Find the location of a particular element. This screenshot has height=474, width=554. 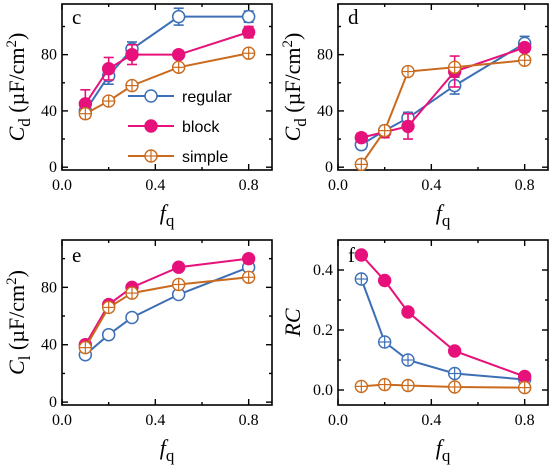

y-tick-label: 0.2 is located at coordinates (323, 330).